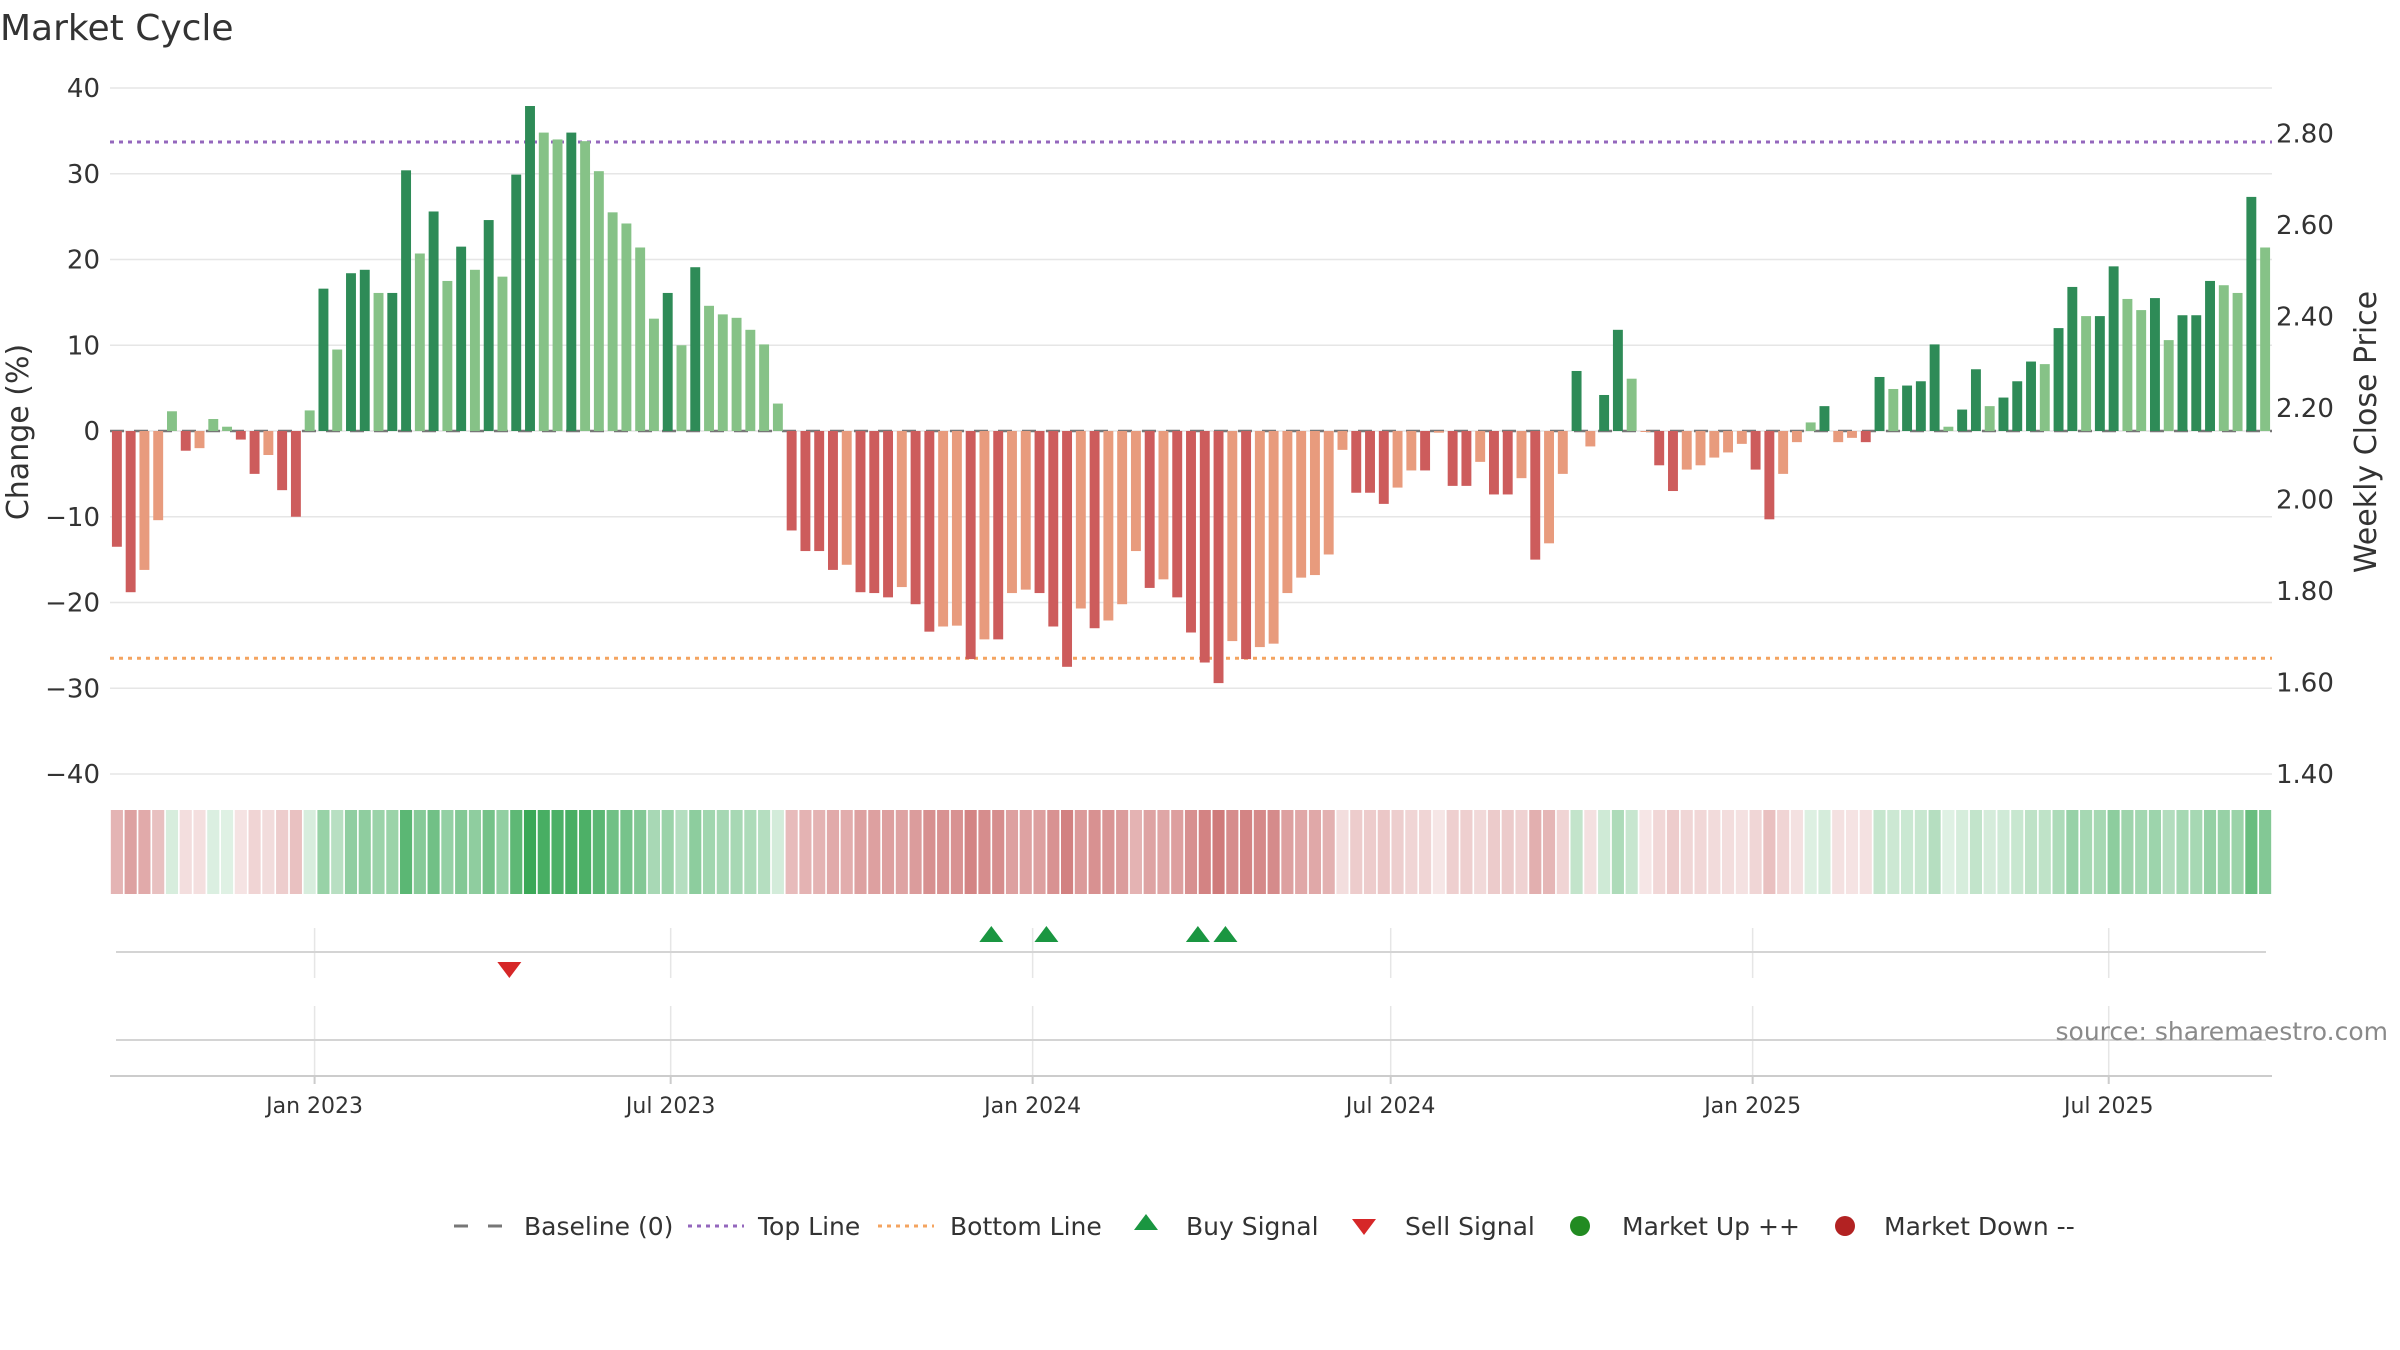 The height and width of the screenshot is (1350, 2400). I want to click on legend-bottom-line-label: Bottom Line, so click(1026, 1226).